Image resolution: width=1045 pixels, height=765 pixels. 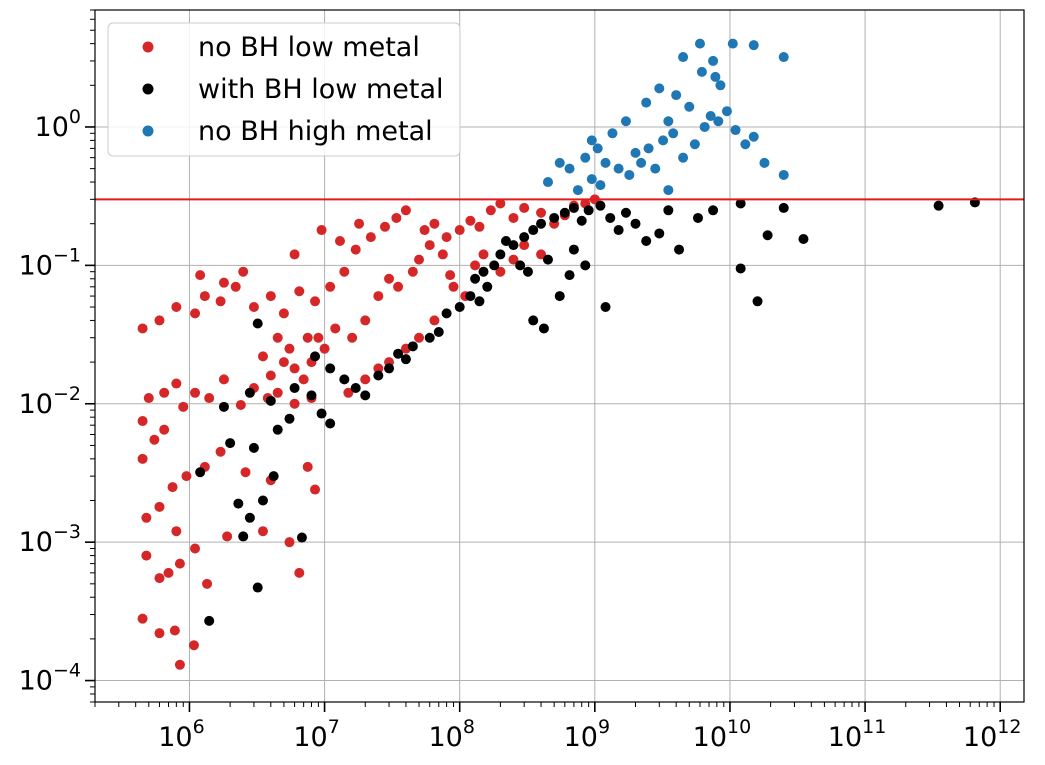 What do you see at coordinates (50, 678) in the screenshot?
I see `y-tick-label: 10⁻⁴` at bounding box center [50, 678].